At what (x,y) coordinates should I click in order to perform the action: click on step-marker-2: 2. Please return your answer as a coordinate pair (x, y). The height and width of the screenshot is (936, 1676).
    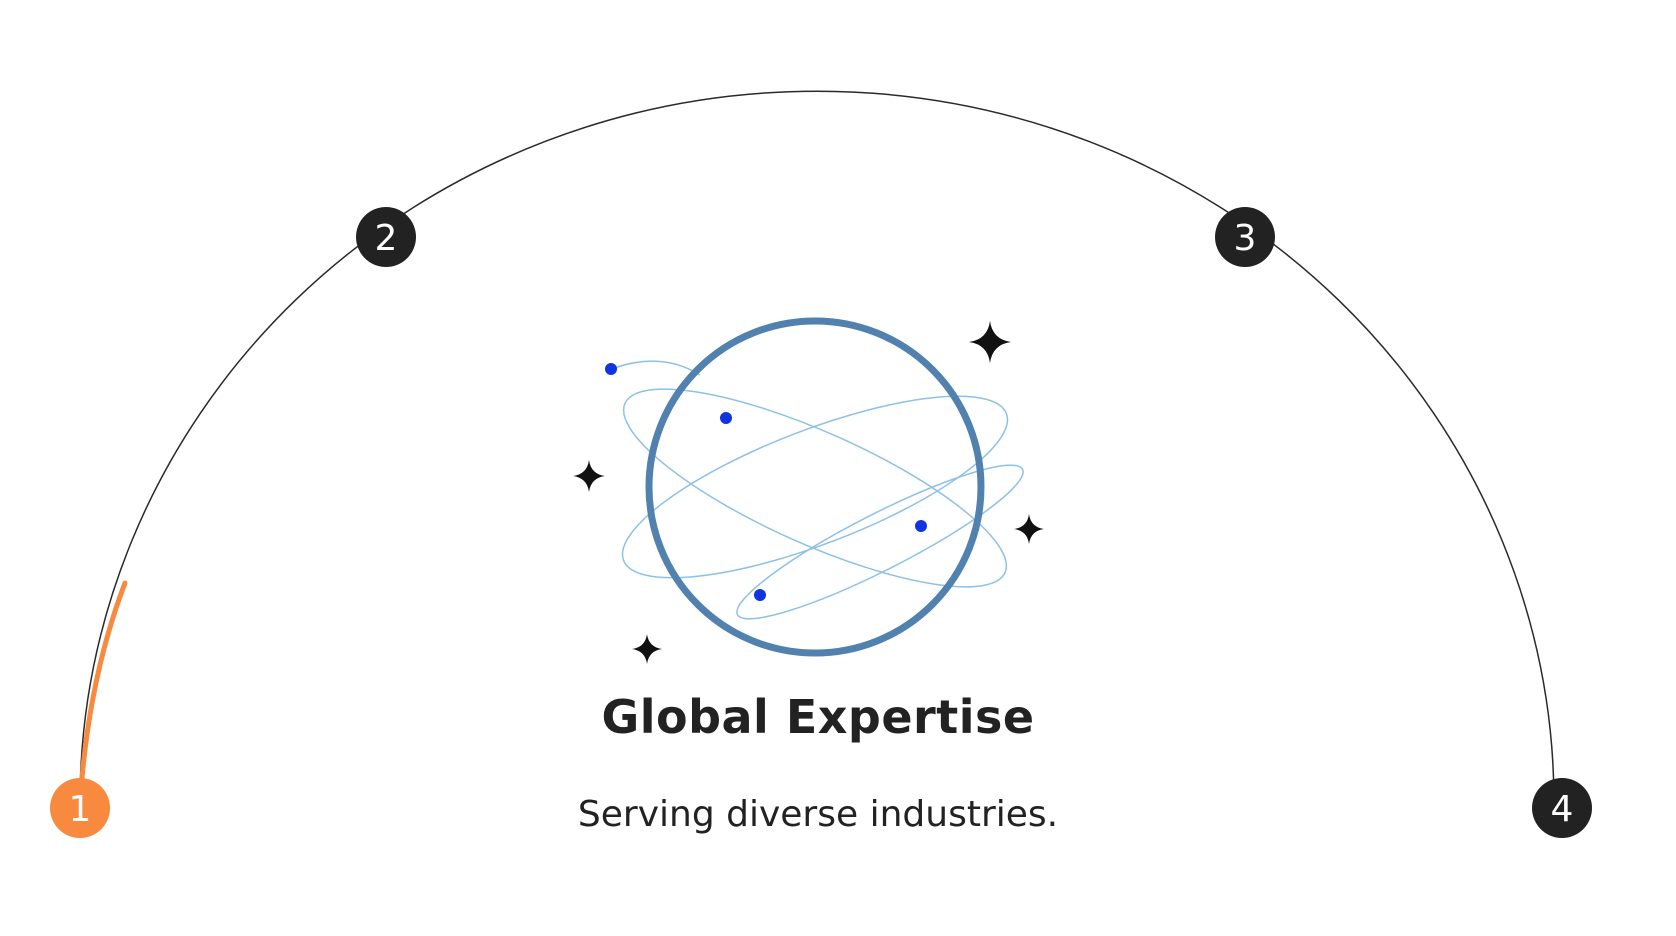
    Looking at the image, I should click on (386, 237).